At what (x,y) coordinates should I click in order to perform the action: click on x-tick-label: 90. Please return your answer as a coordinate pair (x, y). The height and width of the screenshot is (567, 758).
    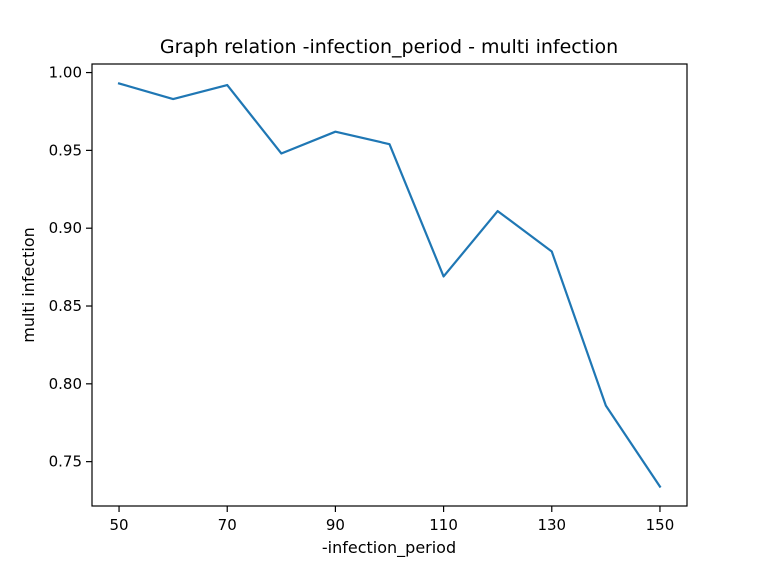
    Looking at the image, I should click on (335, 525).